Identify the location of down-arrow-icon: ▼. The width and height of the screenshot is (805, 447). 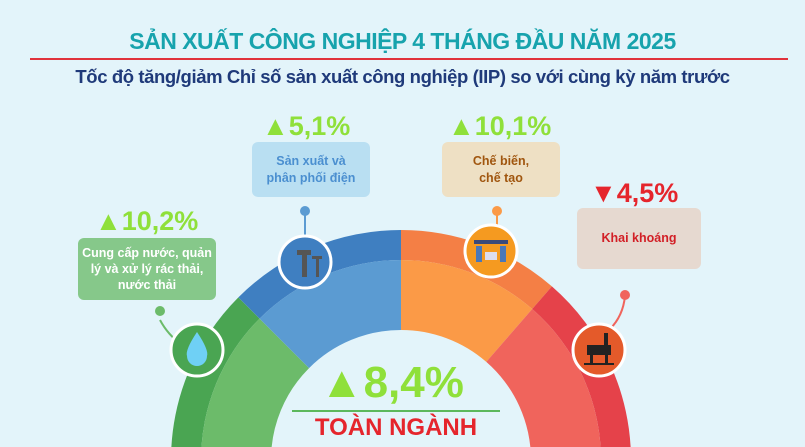
(603, 193).